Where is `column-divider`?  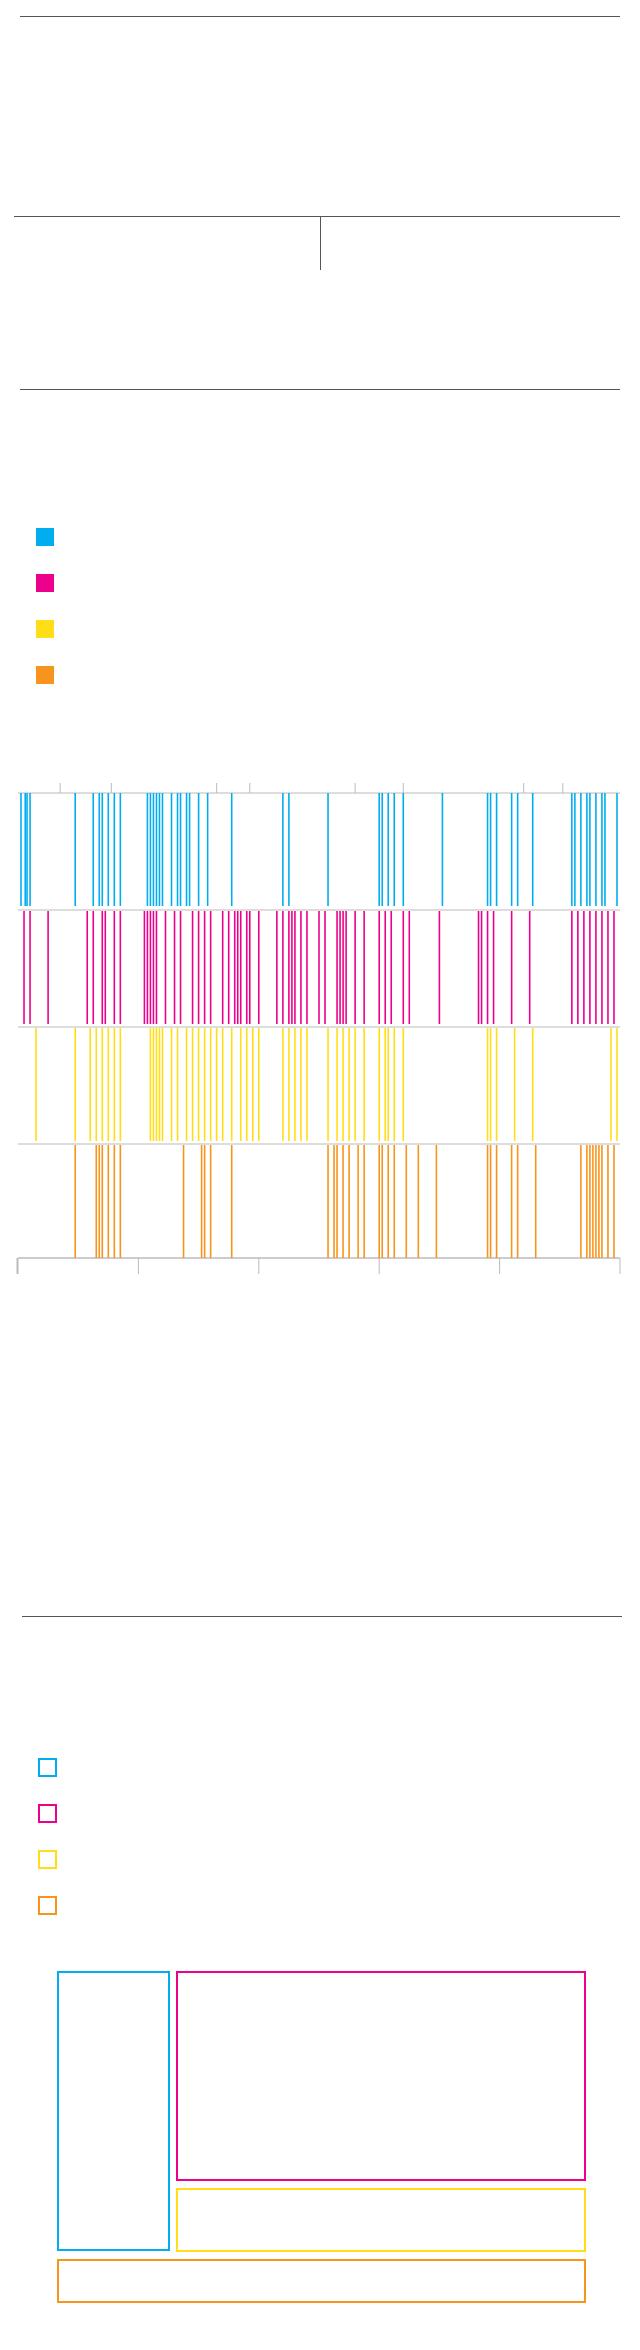
column-divider is located at coordinates (320, 243).